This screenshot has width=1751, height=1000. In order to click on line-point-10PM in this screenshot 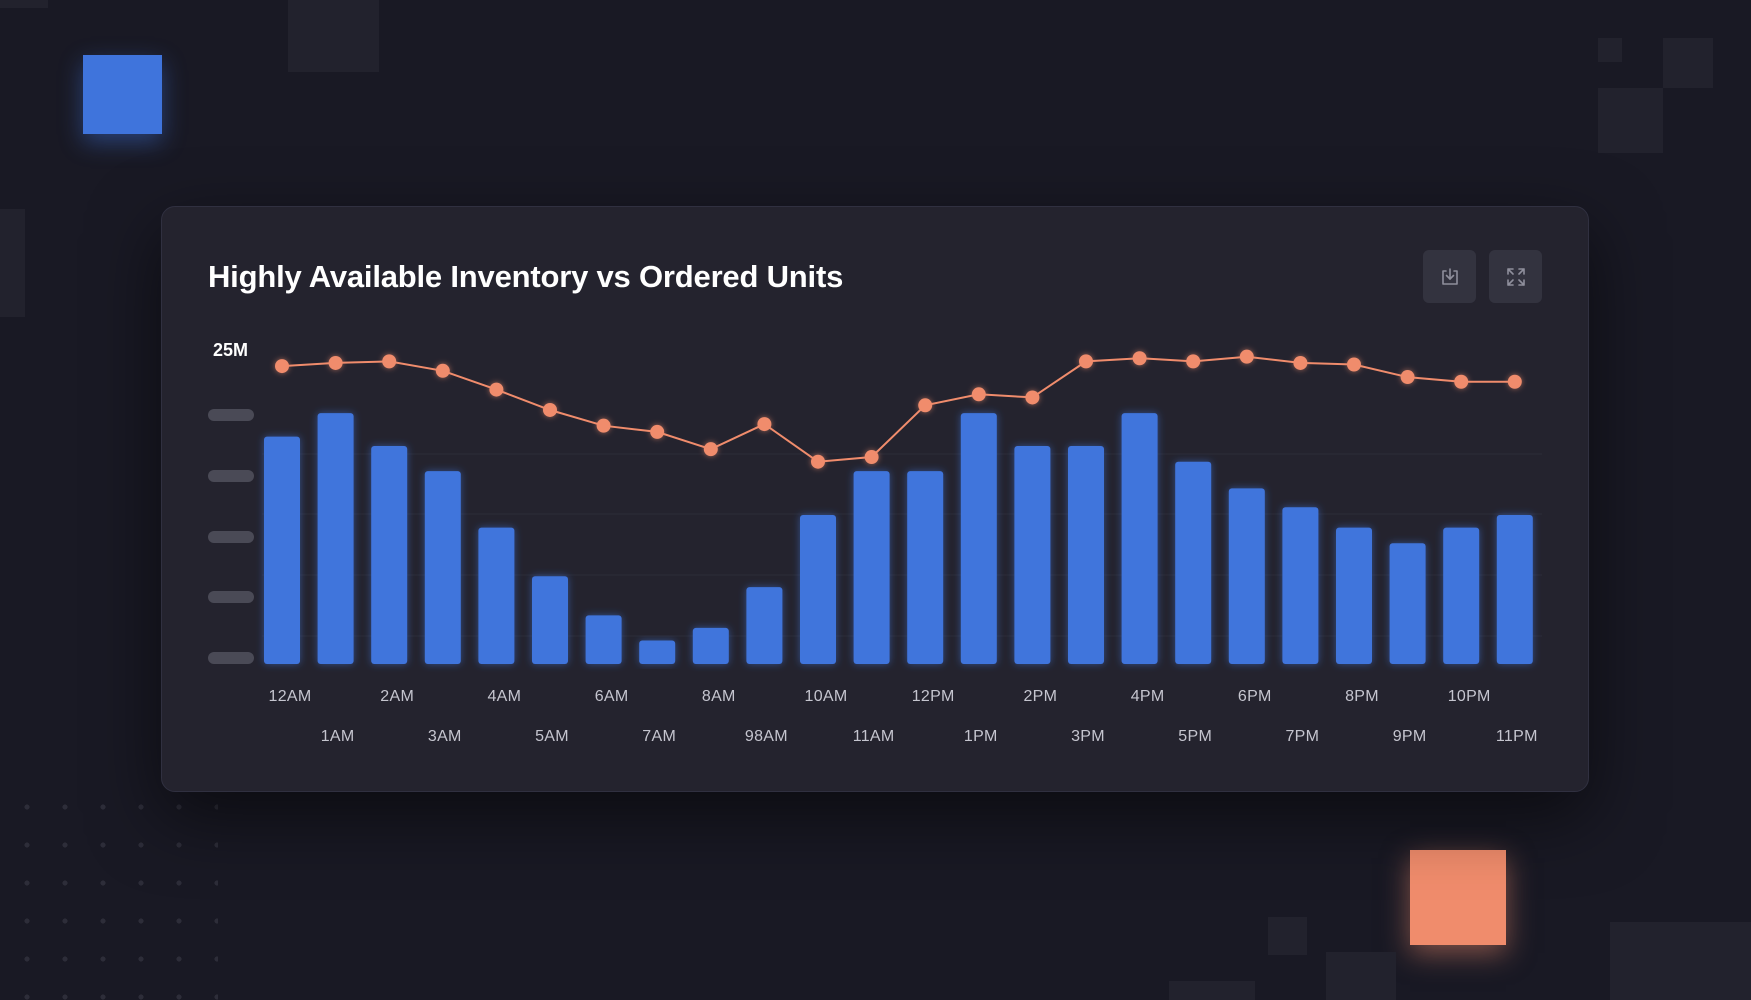, I will do `click(1461, 381)`.